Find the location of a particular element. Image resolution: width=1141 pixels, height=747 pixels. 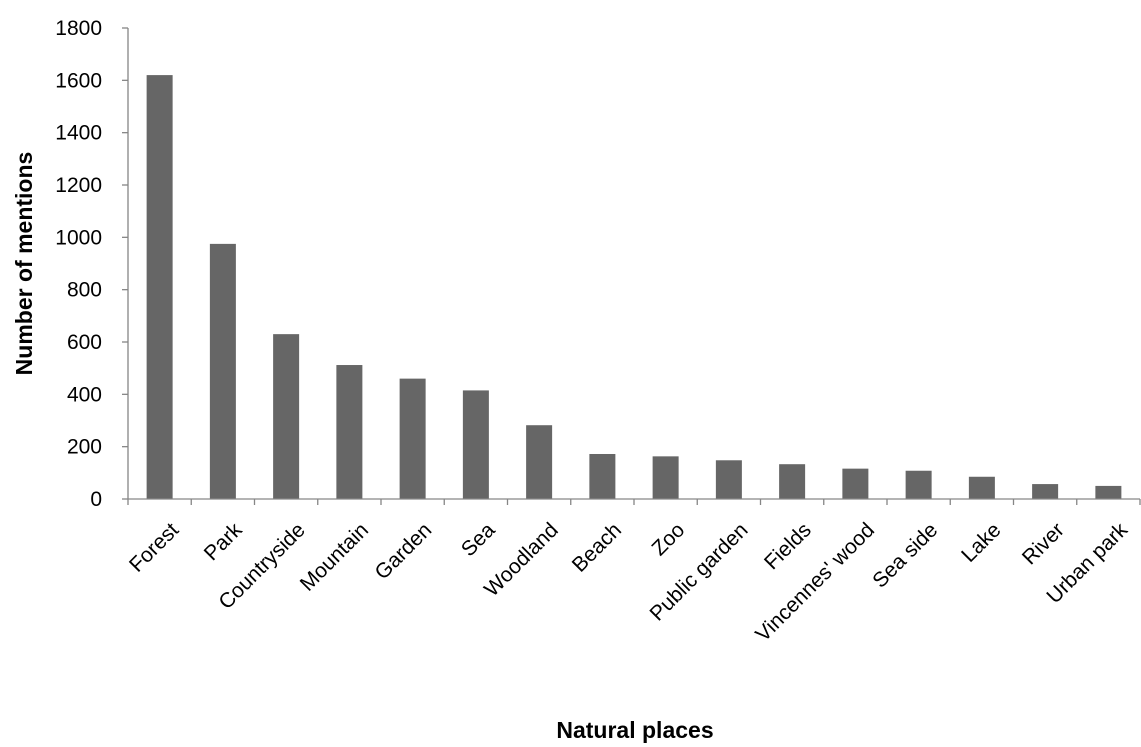

x-tick-label: Park is located at coordinates (223, 541).